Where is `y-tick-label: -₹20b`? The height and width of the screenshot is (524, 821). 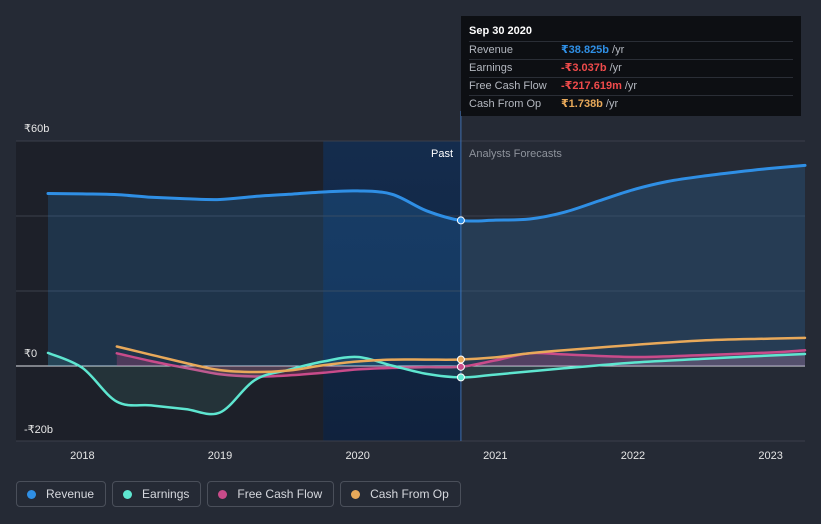
y-tick-label: -₹20b is located at coordinates (38, 430).